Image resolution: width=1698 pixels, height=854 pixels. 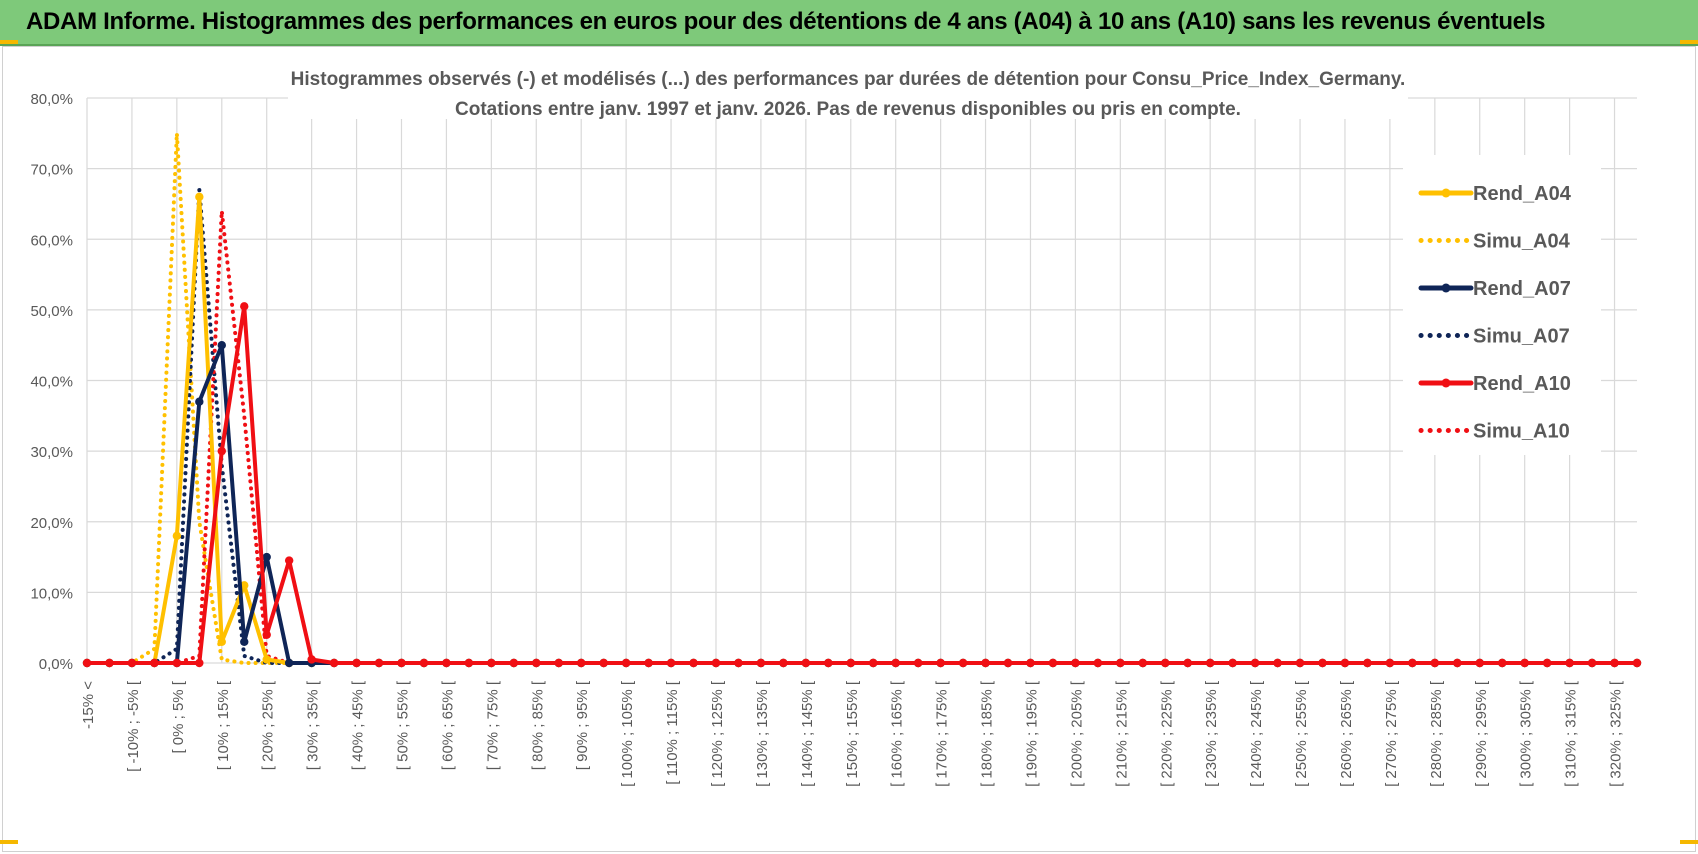 What do you see at coordinates (492, 725) in the screenshot?
I see `x-tick-label: [ 70% ; 75% [` at bounding box center [492, 725].